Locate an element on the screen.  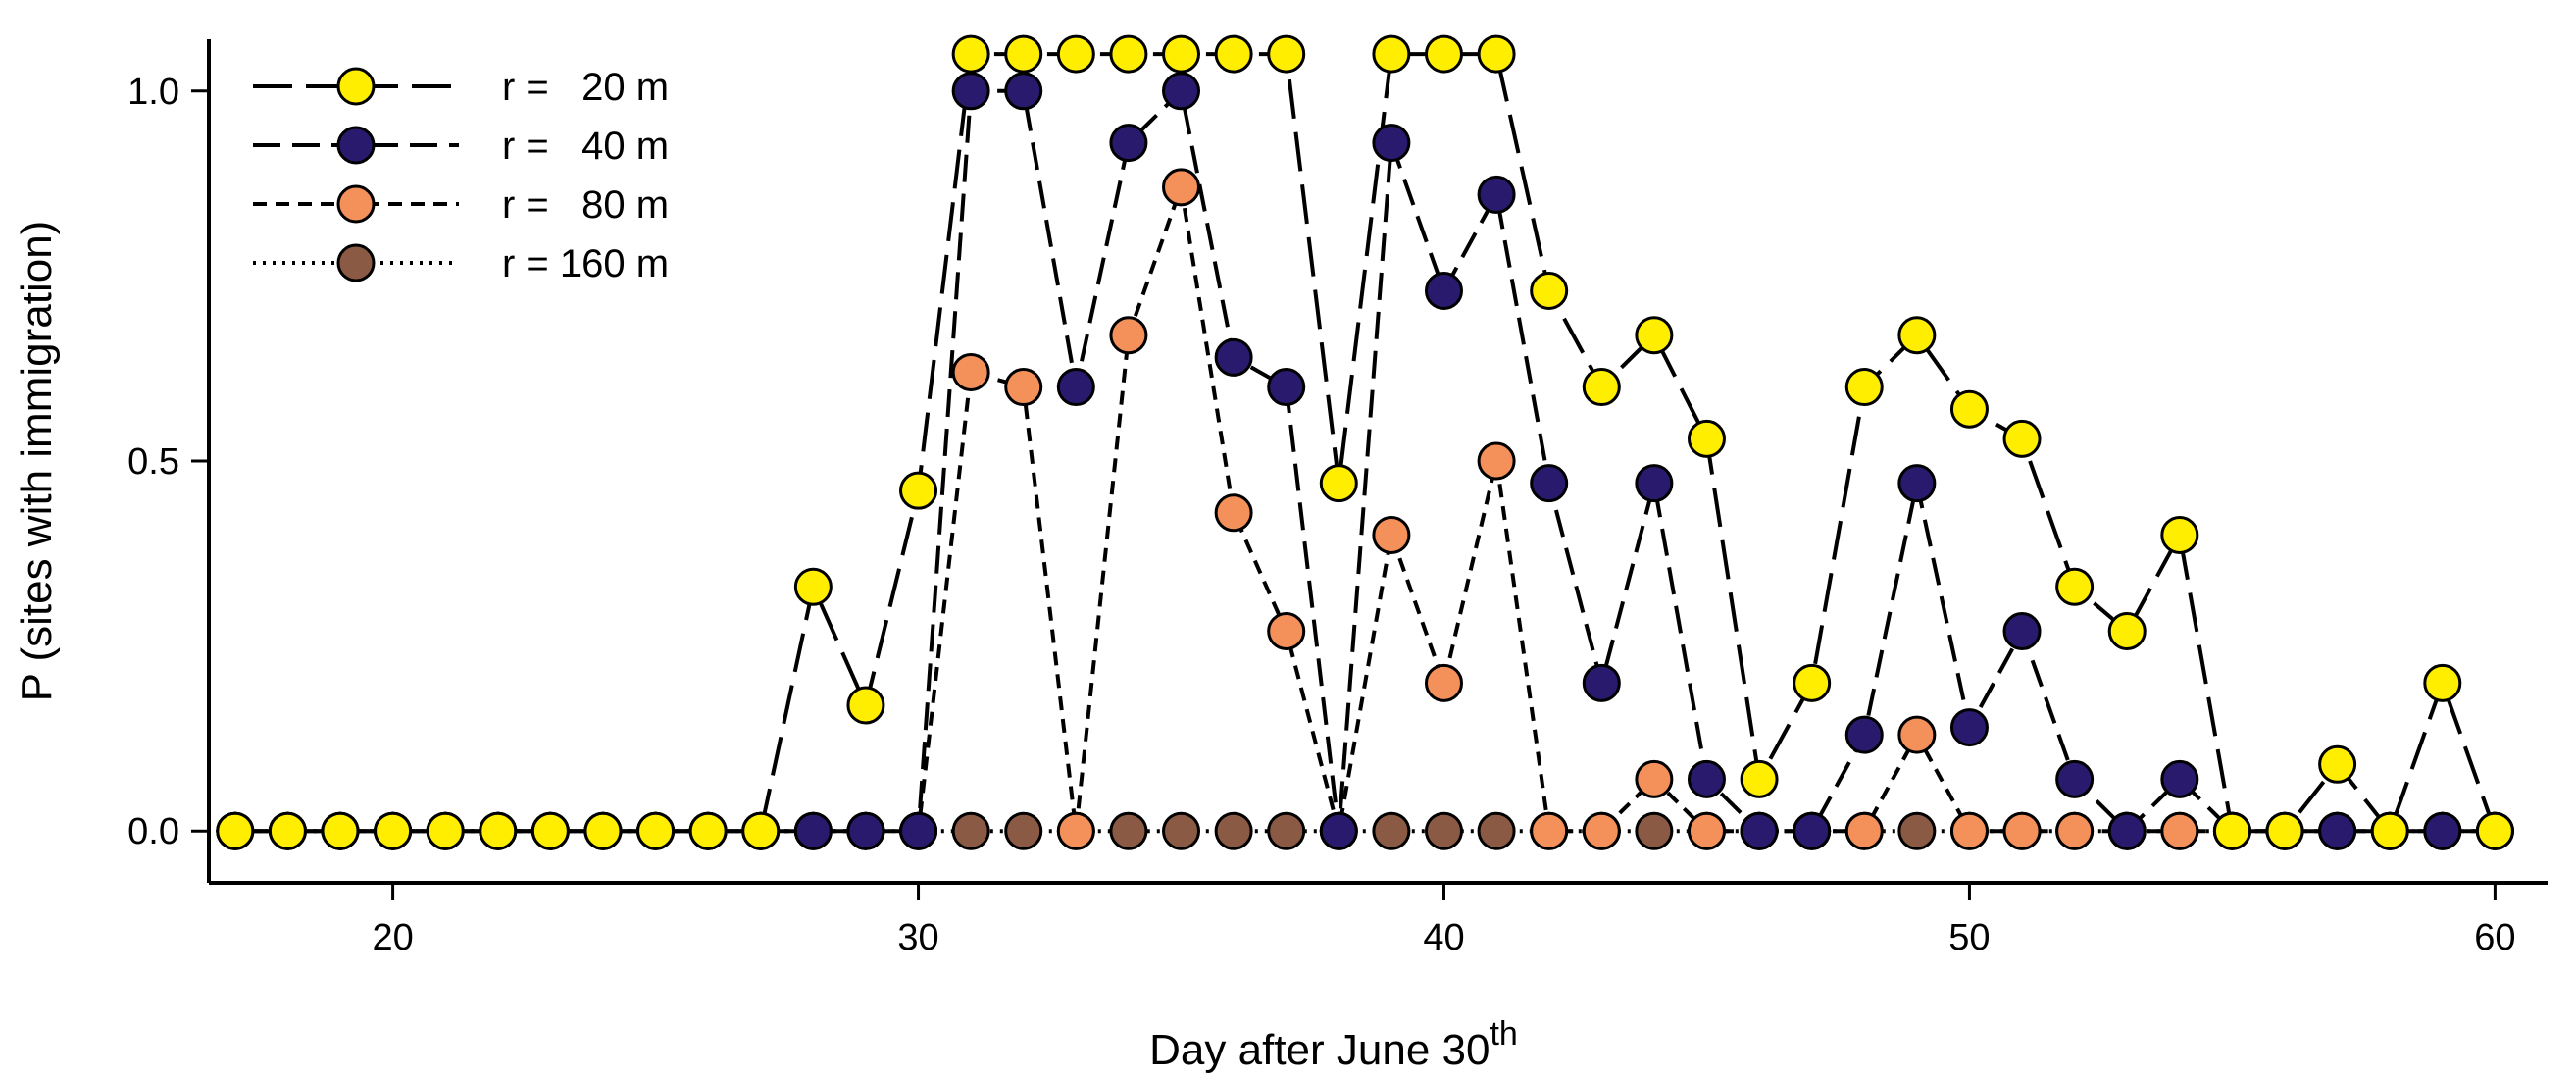
x-tick-label: 60 is located at coordinates (2494, 937).